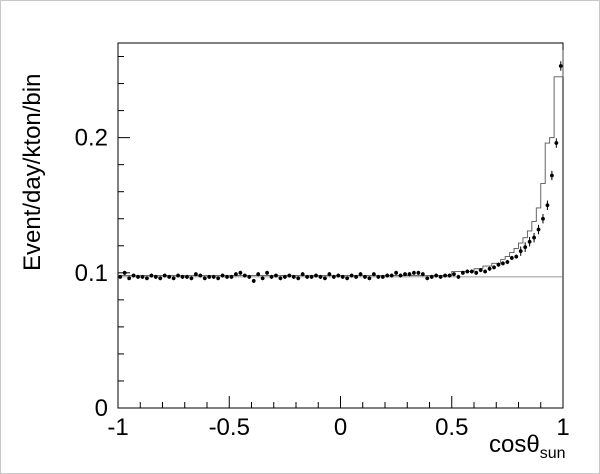 The height and width of the screenshot is (474, 600). Describe the element at coordinates (562, 427) in the screenshot. I see `x-tick-label: 1` at that location.